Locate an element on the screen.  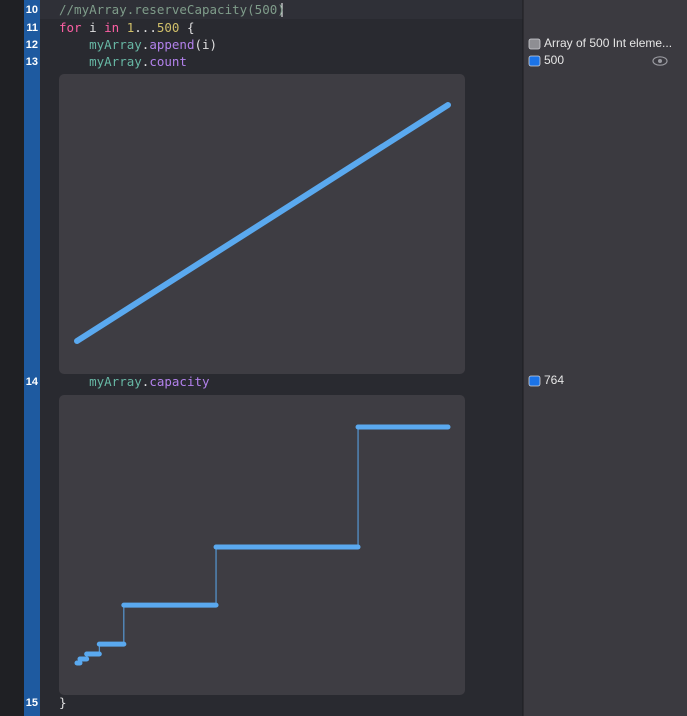
code-token: in is located at coordinates (111, 27).